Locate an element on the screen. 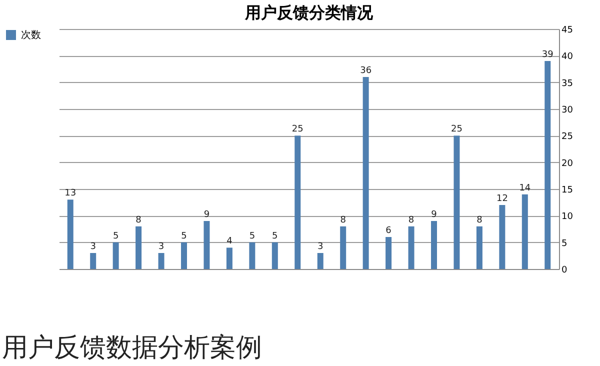  data-label: 6 is located at coordinates (389, 231).